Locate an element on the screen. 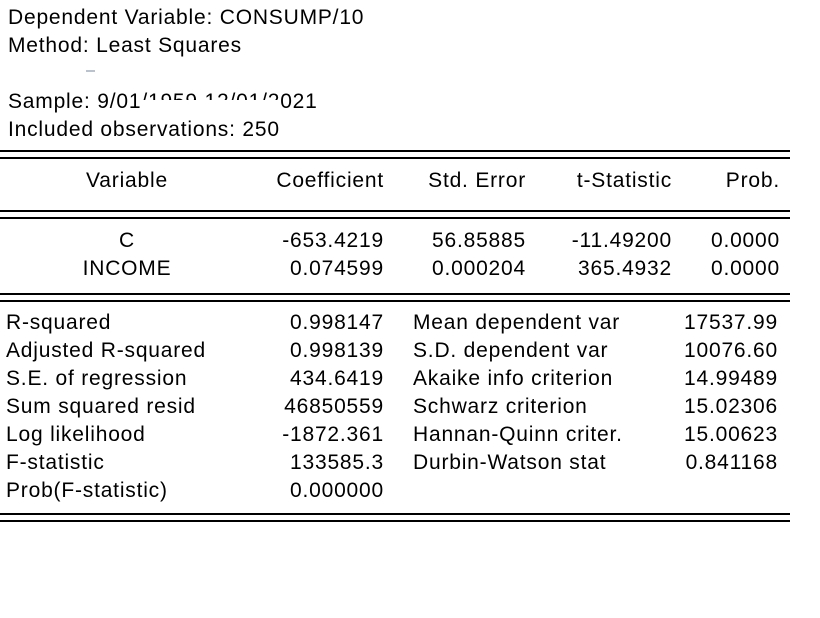 This screenshot has height=618, width=820. erased-text-remnant is located at coordinates (90, 71).